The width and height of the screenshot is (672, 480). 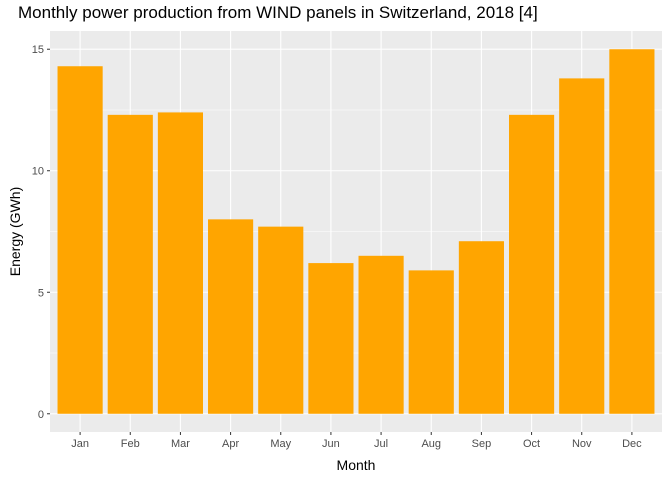 What do you see at coordinates (38, 50) in the screenshot?
I see `y-tick-label: 15` at bounding box center [38, 50].